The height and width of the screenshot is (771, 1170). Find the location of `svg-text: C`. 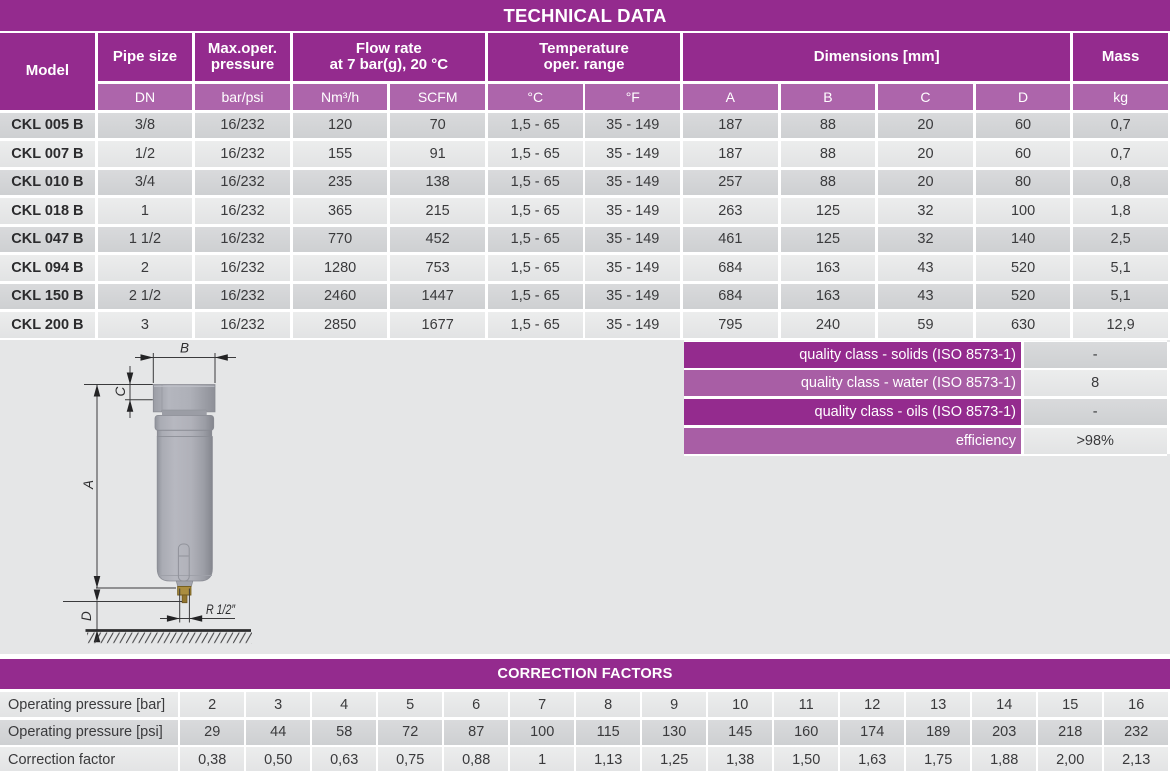

svg-text: C is located at coordinates (120, 392).